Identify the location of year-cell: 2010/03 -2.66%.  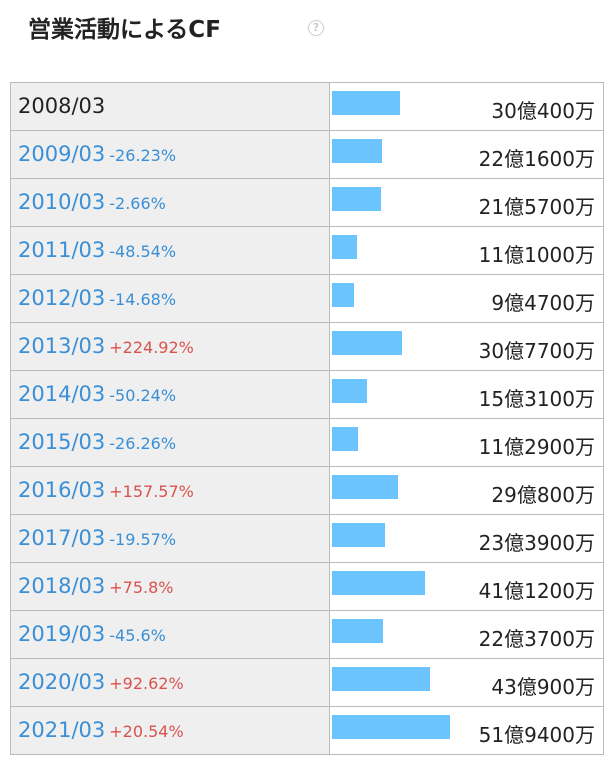
(170, 202).